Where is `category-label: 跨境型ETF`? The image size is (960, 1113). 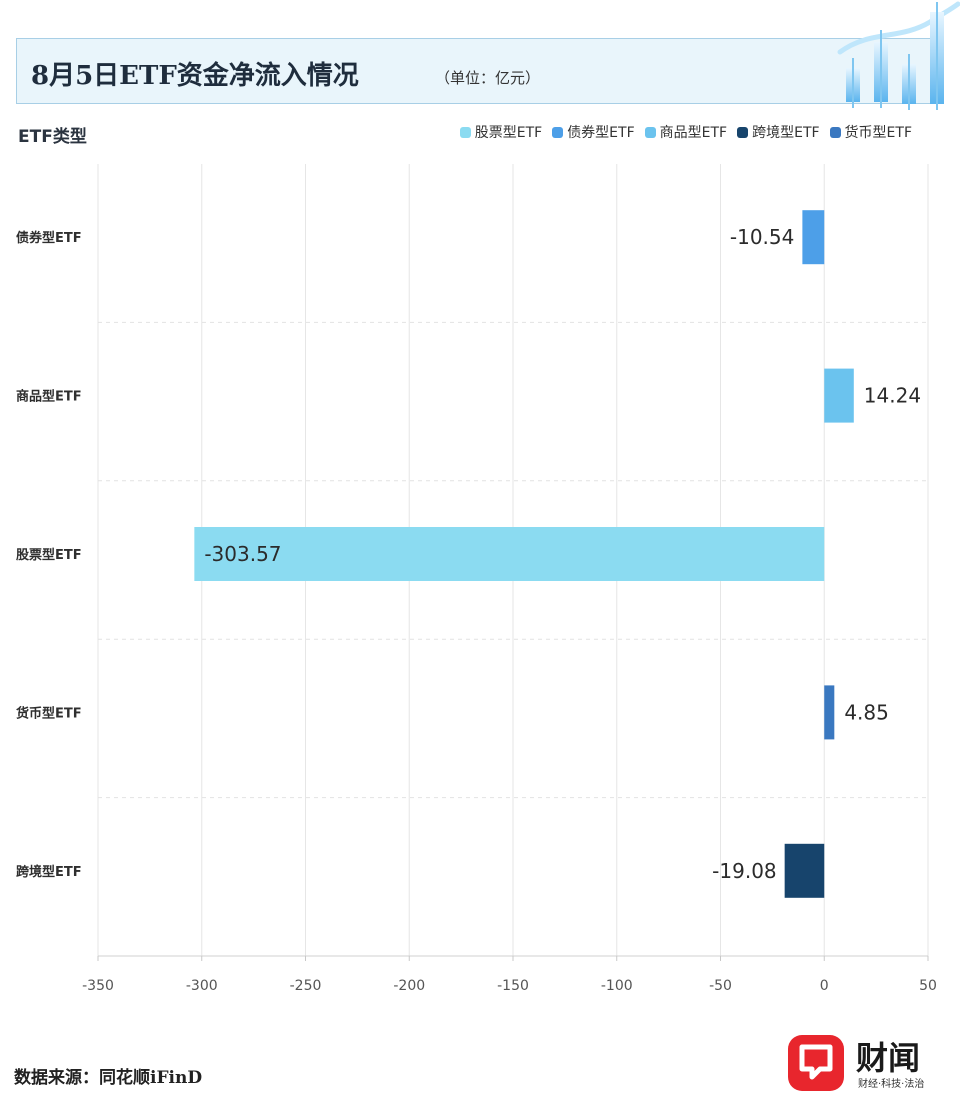 category-label: 跨境型ETF is located at coordinates (49, 872).